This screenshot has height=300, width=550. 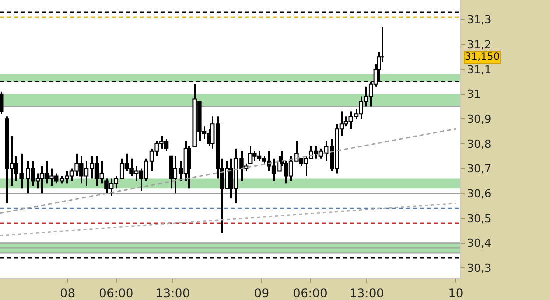 What do you see at coordinates (479, 119) in the screenshot?
I see `y-tick-label: 30,9` at bounding box center [479, 119].